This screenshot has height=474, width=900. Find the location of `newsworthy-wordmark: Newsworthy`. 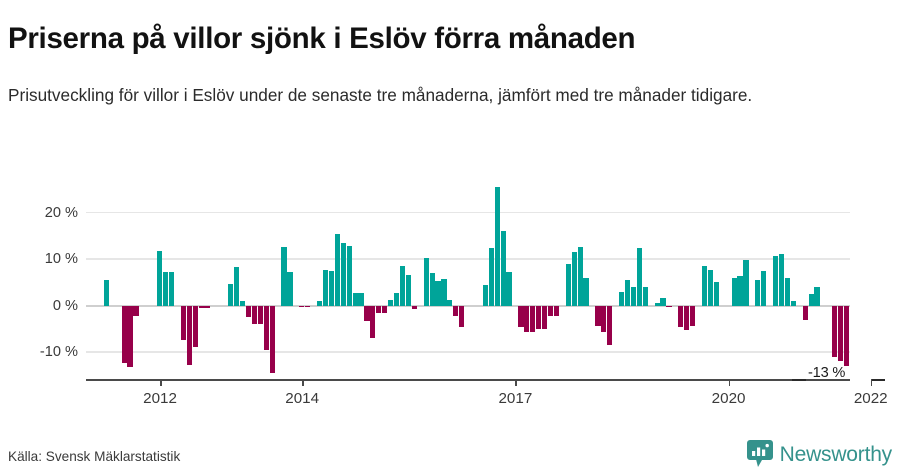

newsworthy-wordmark: Newsworthy is located at coordinates (836, 454).